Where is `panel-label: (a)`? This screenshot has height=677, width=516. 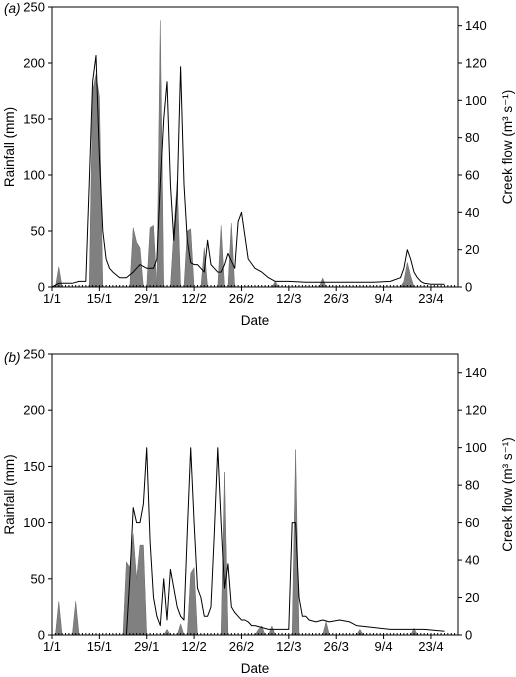 panel-label: (a) is located at coordinates (12, 8).